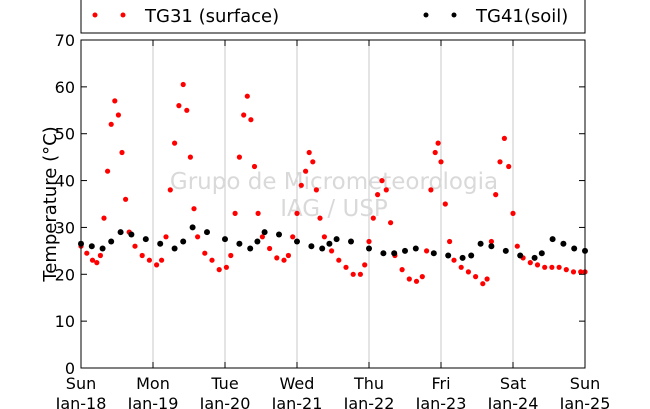 The height and width of the screenshot is (409, 650). What do you see at coordinates (369, 401) in the screenshot?
I see `x-tick-label-date: Jan-22` at bounding box center [369, 401].